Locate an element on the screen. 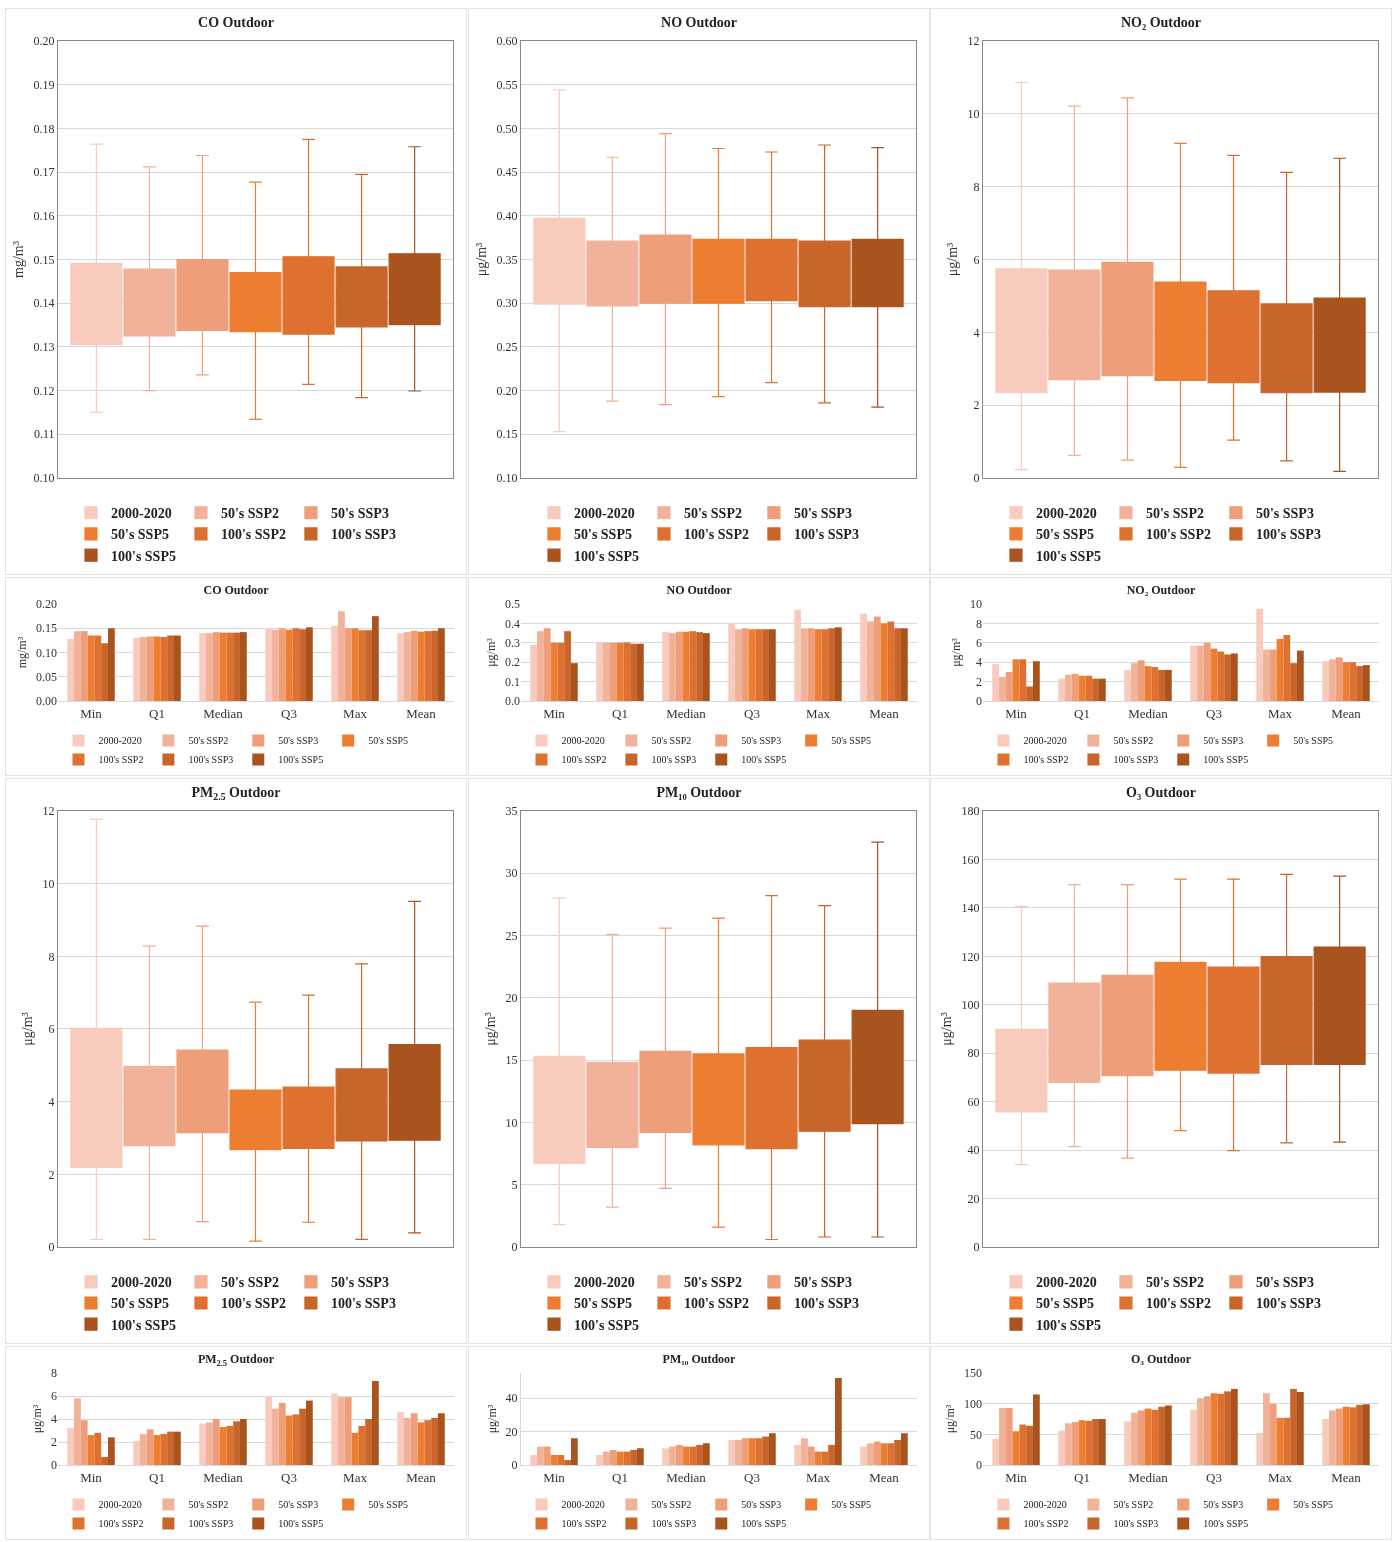  y-tick-label: 0.3 is located at coordinates (512, 643).